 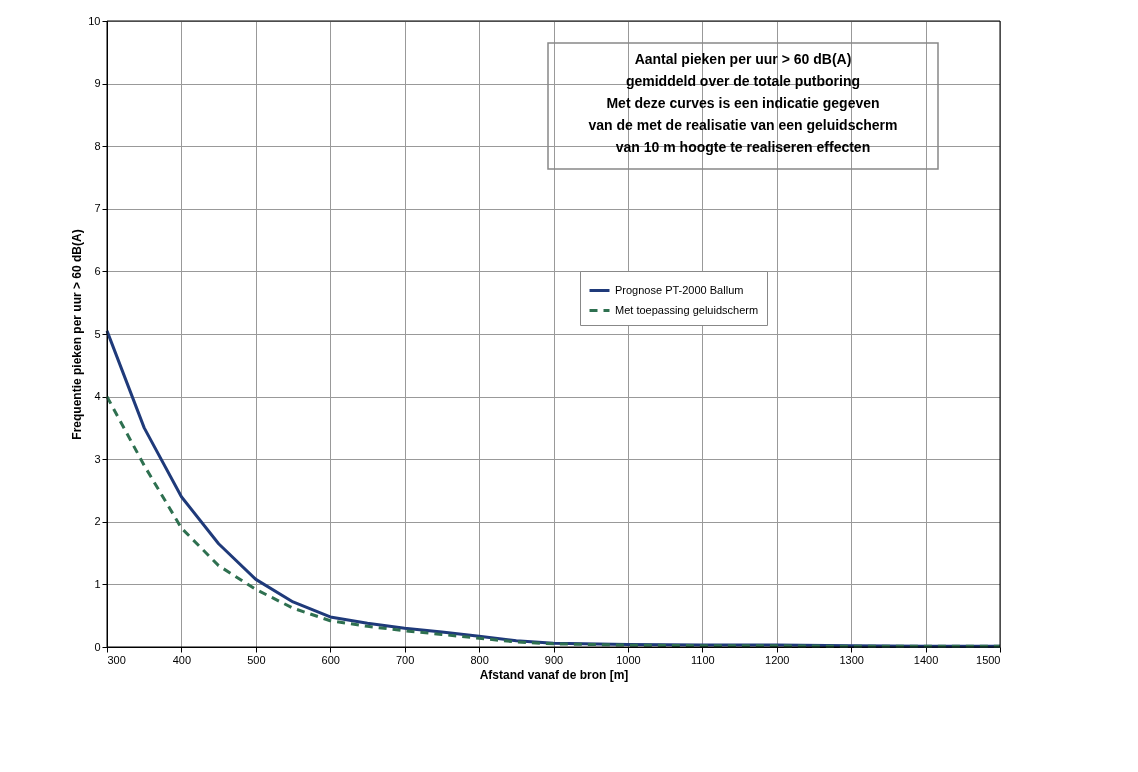 What do you see at coordinates (182, 659) in the screenshot?
I see `x-tick-label: 400` at bounding box center [182, 659].